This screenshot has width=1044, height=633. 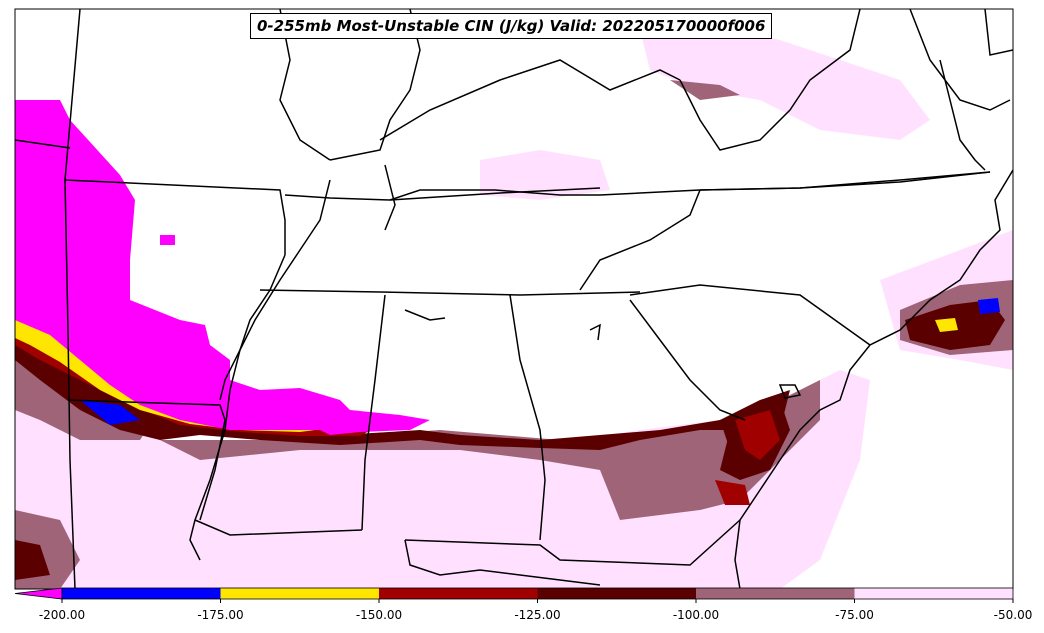 I want to click on colorbar-tick-label: -200.00, so click(x=62, y=615).